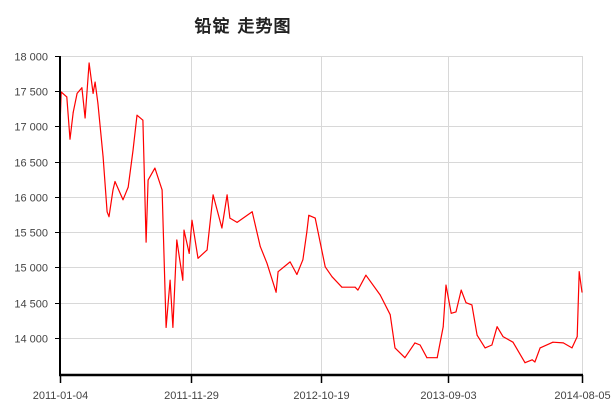 The width and height of the screenshot is (616, 411). I want to click on y-tick-label: 16 000, so click(31, 199).